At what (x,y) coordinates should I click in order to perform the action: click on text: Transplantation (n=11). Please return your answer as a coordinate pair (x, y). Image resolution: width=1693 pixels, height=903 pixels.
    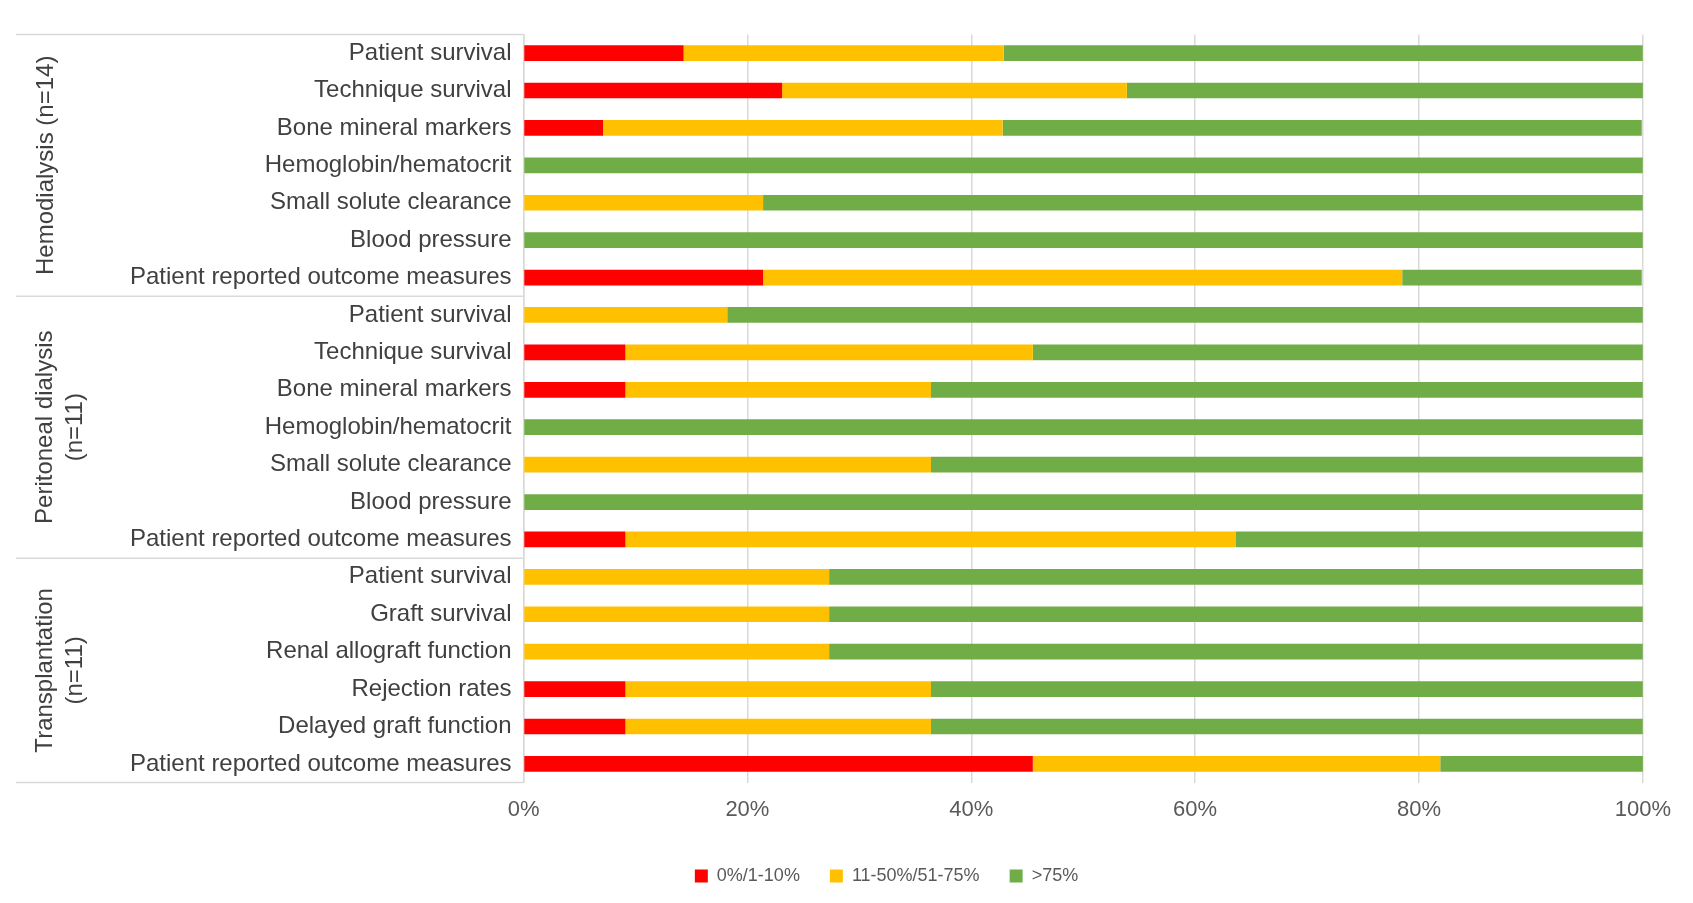
    Looking at the image, I should click on (58, 670).